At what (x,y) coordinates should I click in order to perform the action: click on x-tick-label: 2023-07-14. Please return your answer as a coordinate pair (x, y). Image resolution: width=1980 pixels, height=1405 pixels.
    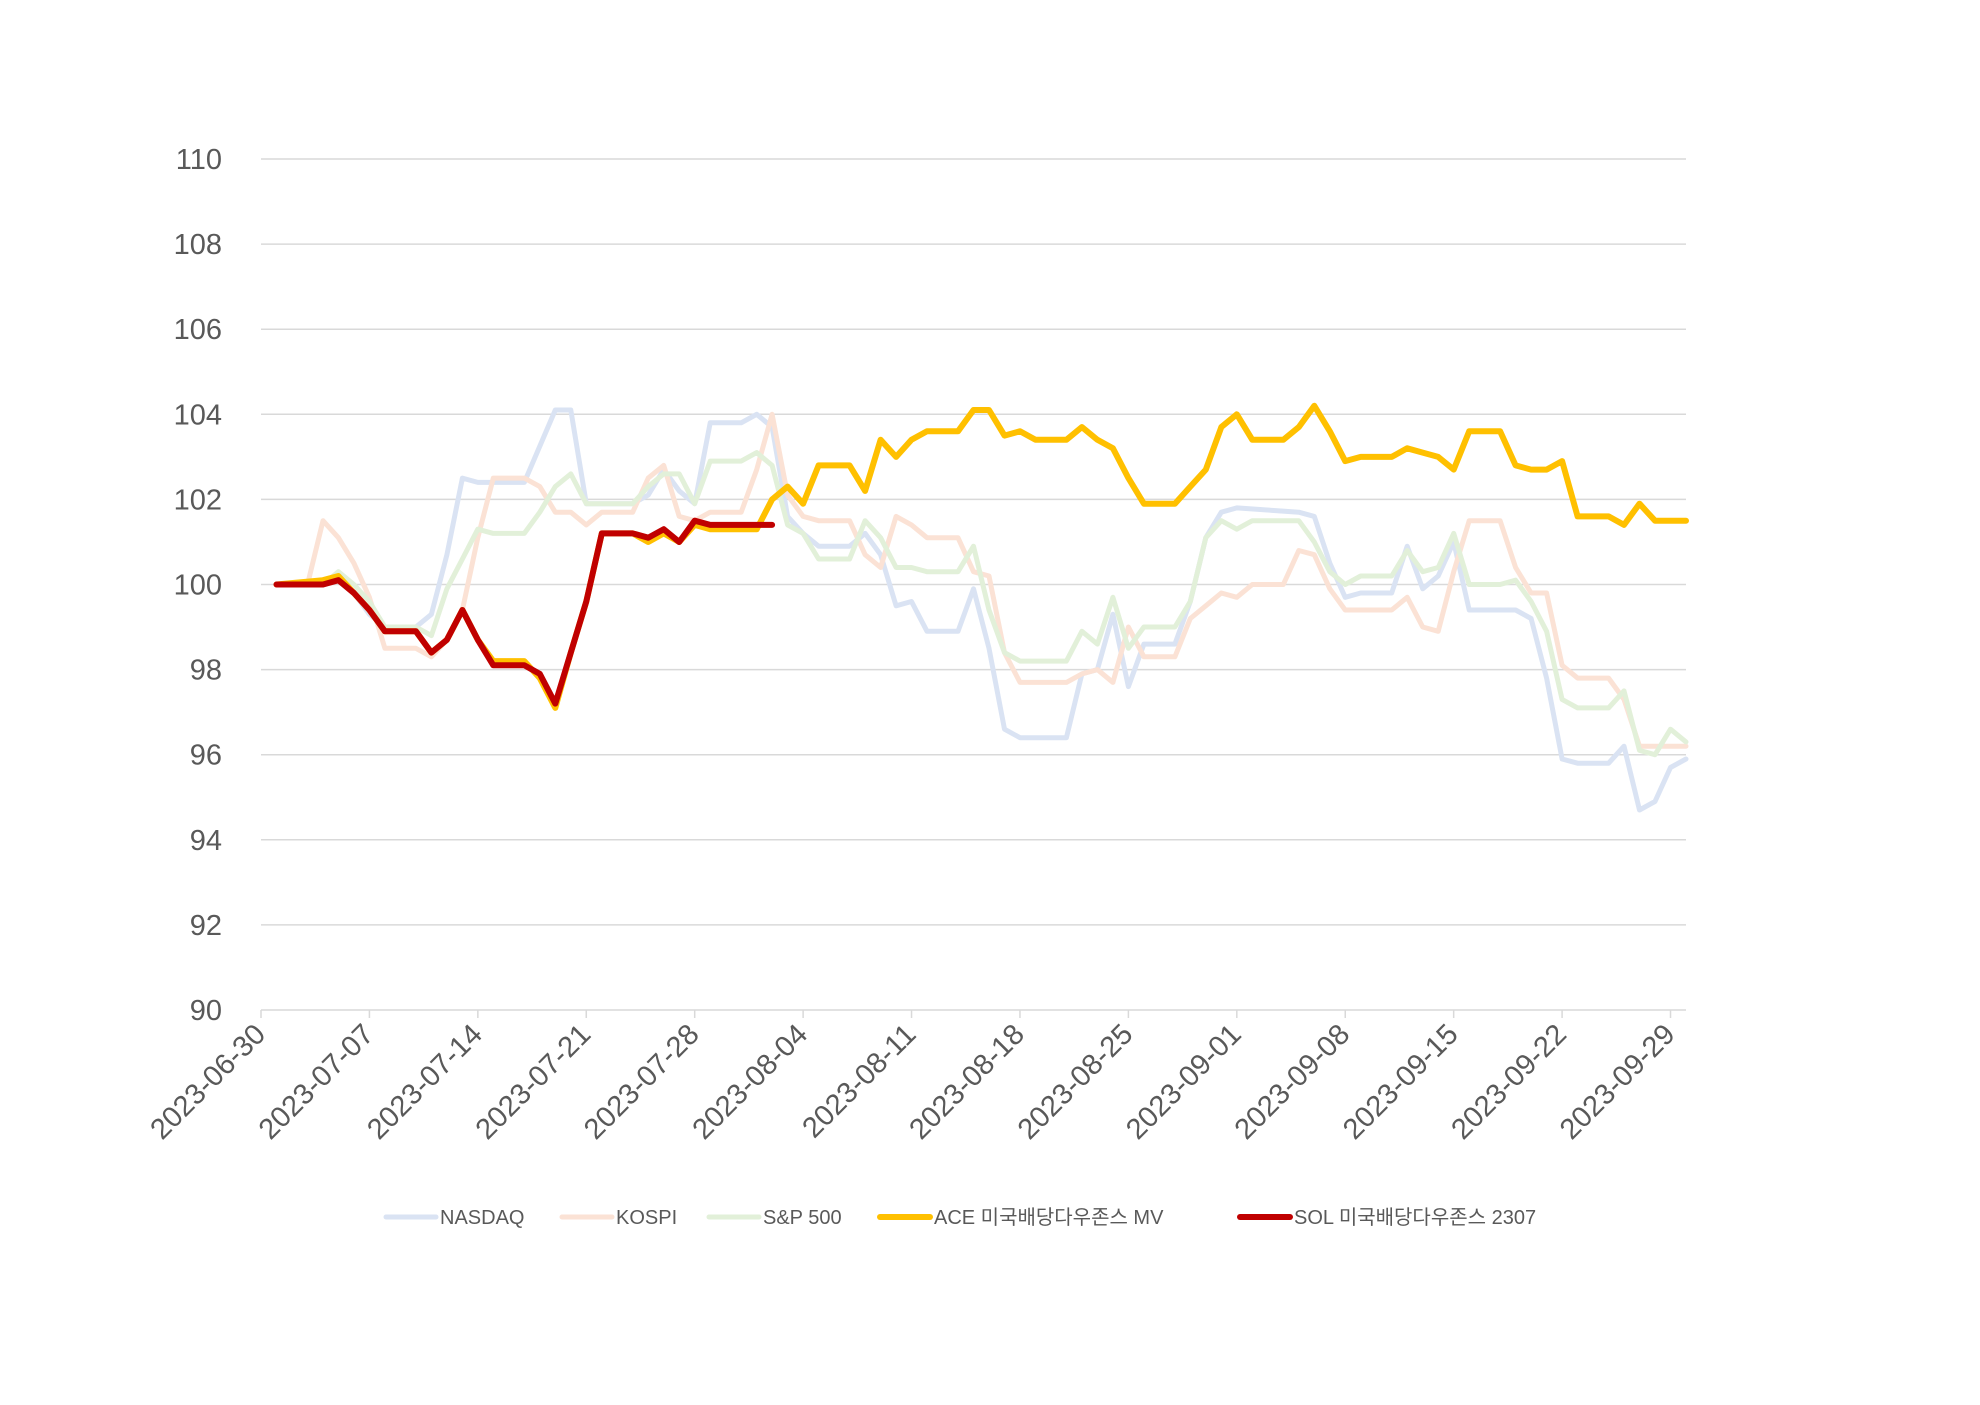
    Looking at the image, I should click on (425, 1082).